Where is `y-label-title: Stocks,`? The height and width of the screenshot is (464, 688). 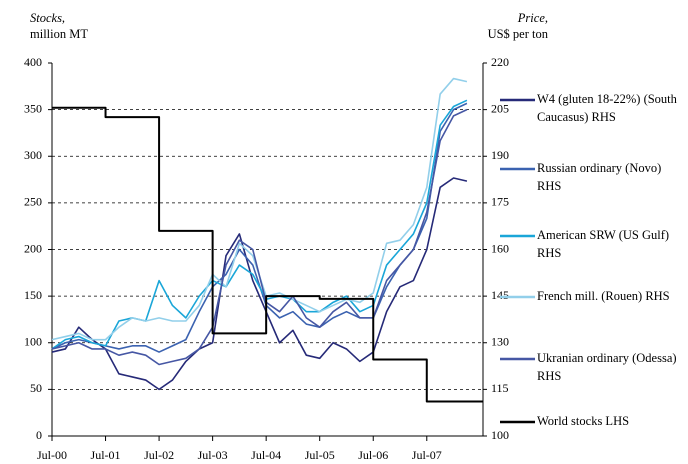
y-label-title: Stocks, is located at coordinates (48, 18).